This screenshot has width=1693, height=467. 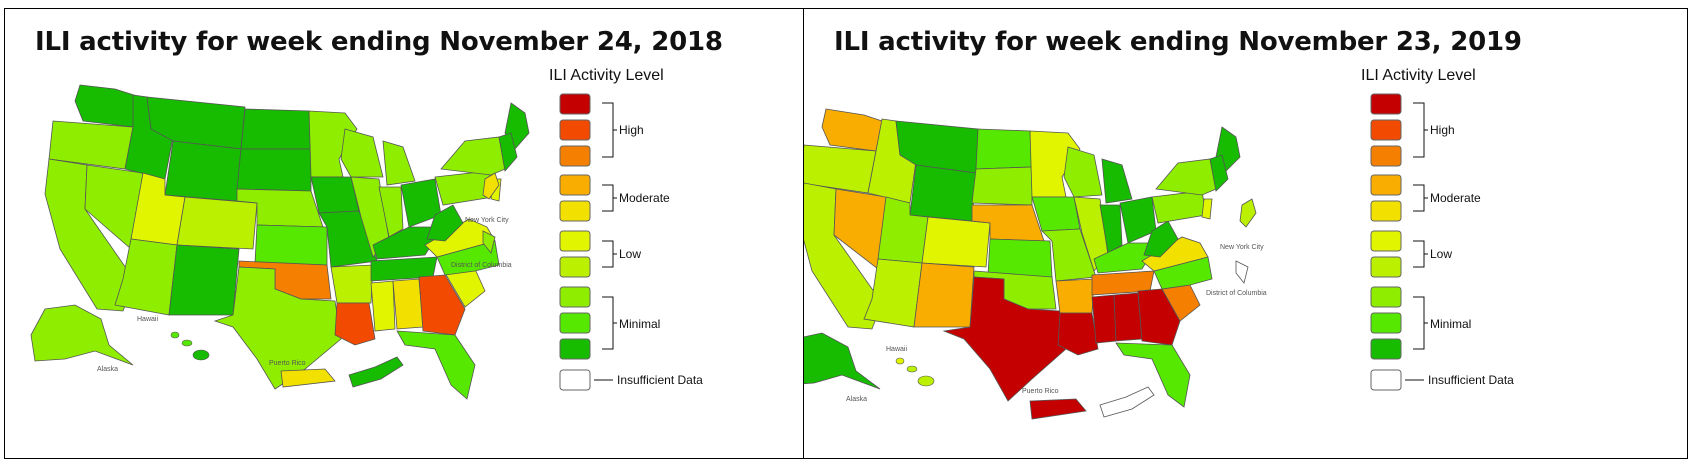 I want to click on state-kansas, so click(x=1020, y=258).